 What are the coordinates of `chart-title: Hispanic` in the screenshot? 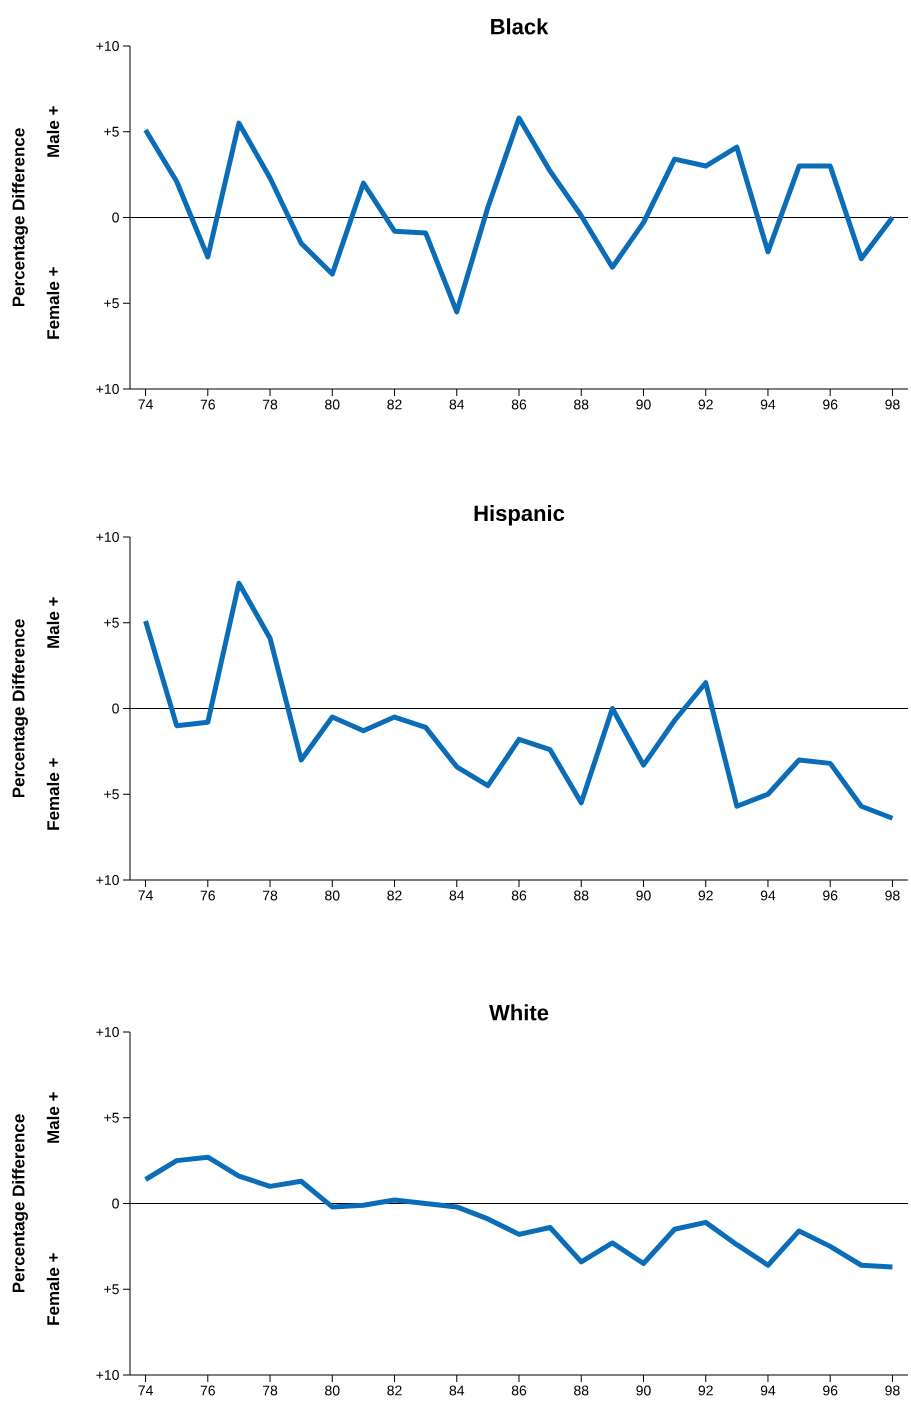 It's located at (519, 515).